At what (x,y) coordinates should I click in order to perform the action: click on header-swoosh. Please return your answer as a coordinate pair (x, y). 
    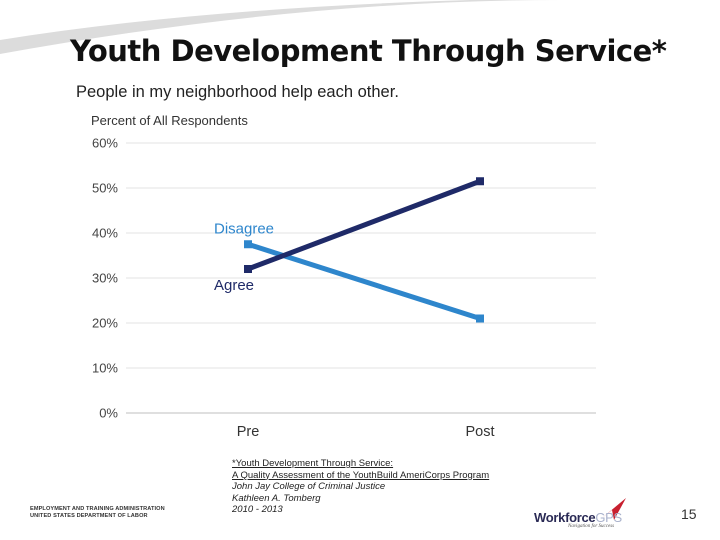
    Looking at the image, I should click on (280, 27).